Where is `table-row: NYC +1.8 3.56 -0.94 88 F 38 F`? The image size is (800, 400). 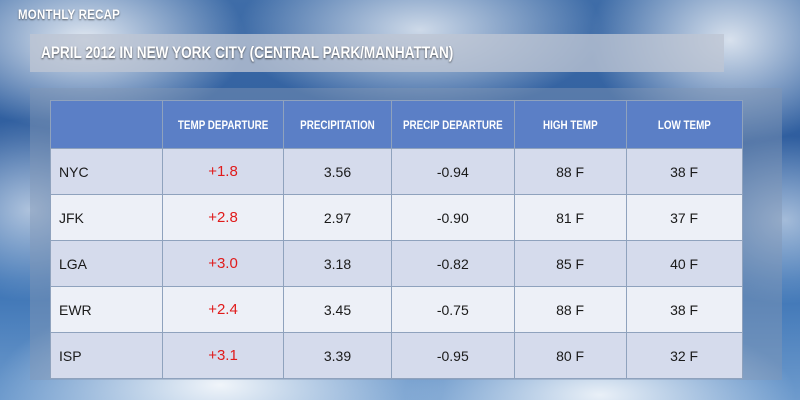 table-row: NYC +1.8 3.56 -0.94 88 F 38 F is located at coordinates (396, 171).